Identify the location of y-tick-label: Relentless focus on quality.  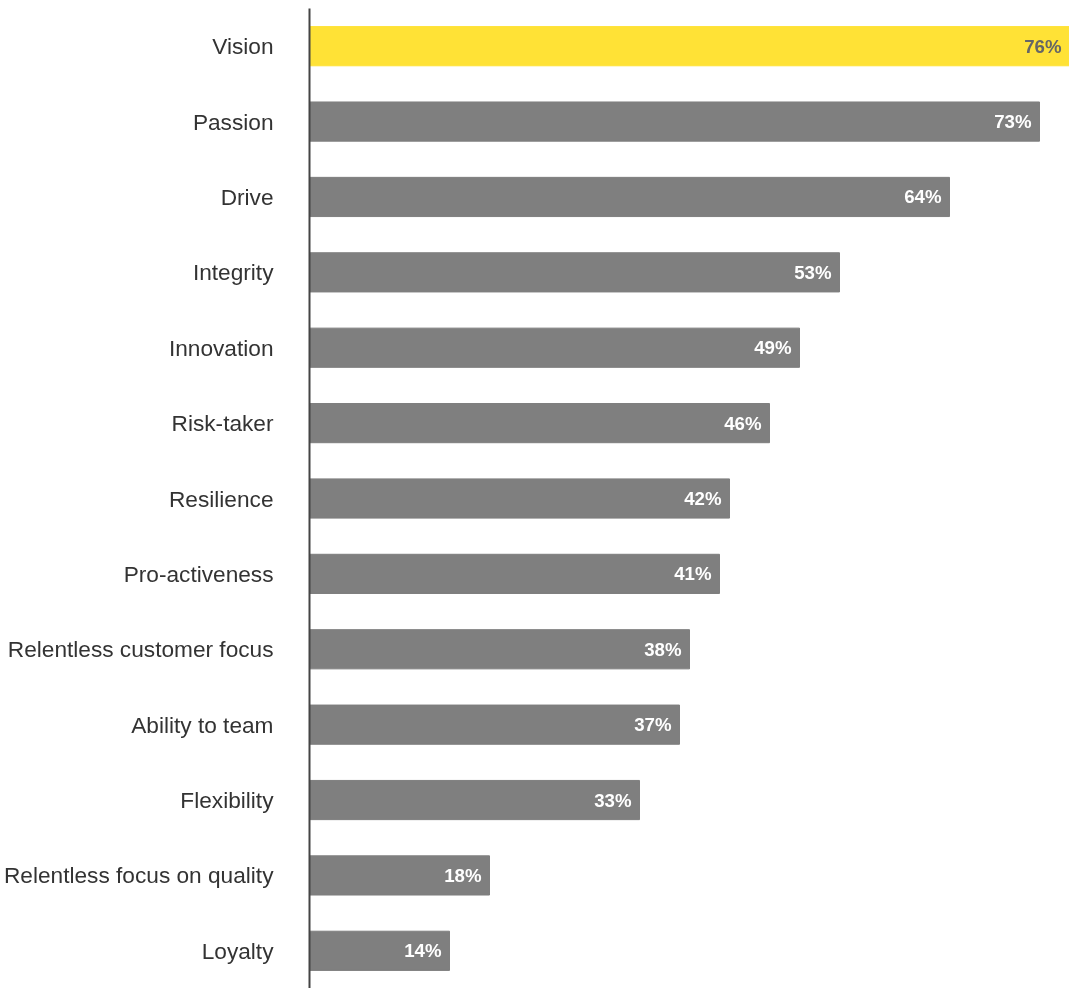
(139, 875).